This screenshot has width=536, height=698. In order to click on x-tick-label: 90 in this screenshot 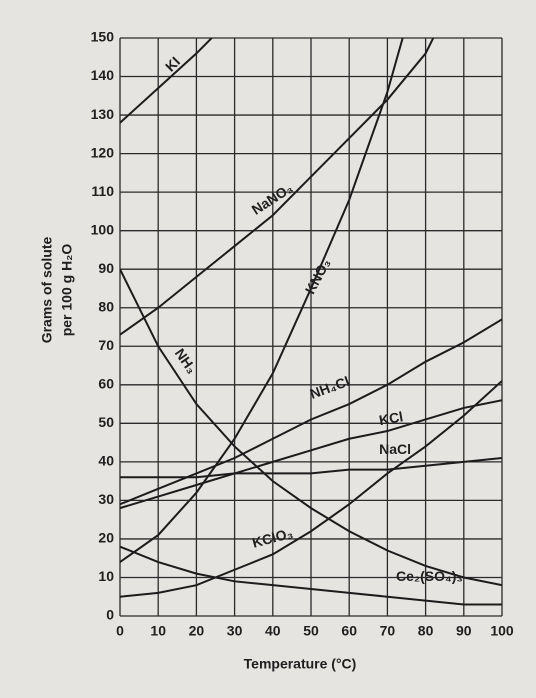, I will do `click(464, 631)`.